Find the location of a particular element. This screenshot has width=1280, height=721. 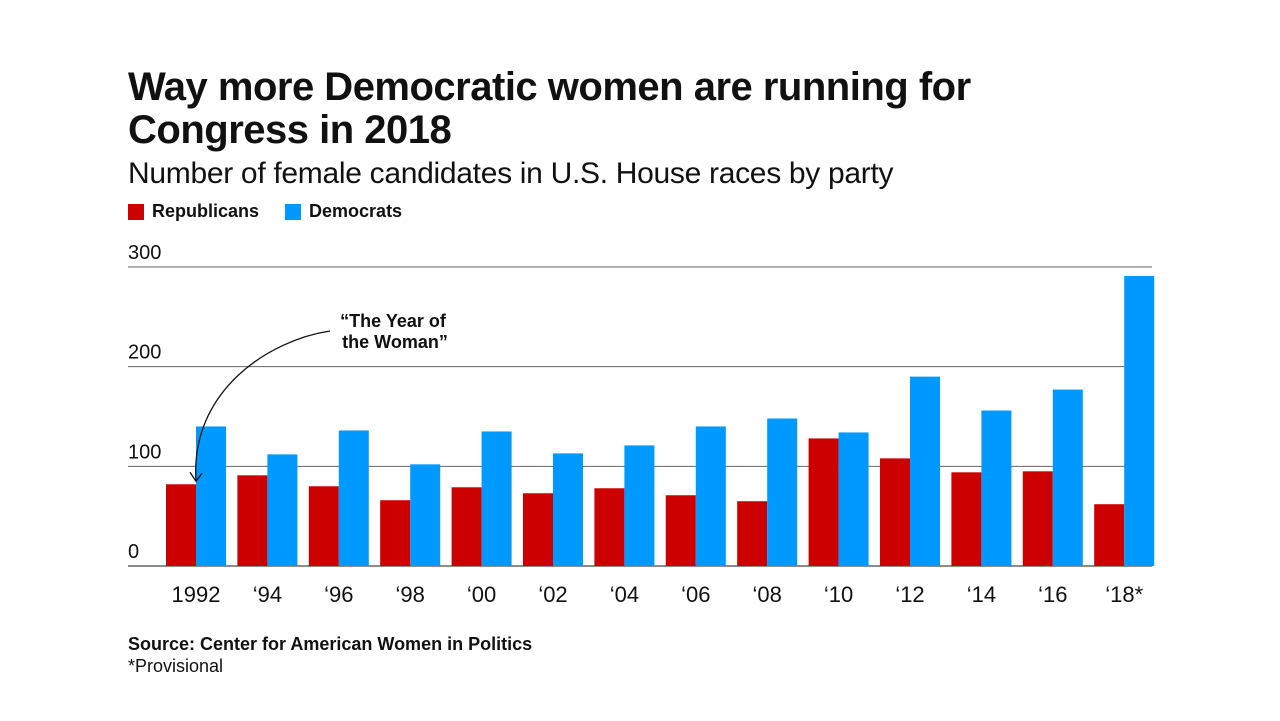

x-tick-label: ‘12 is located at coordinates (909, 594).